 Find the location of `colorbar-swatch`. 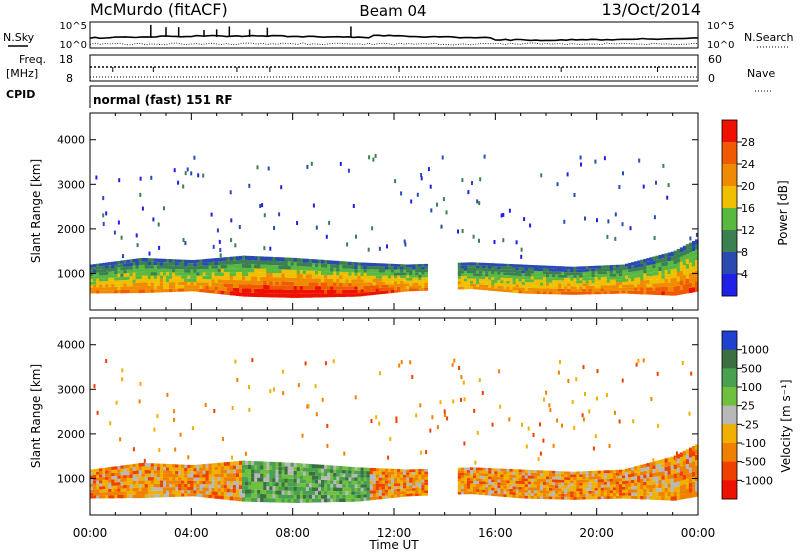

colorbar-swatch is located at coordinates (729, 471).